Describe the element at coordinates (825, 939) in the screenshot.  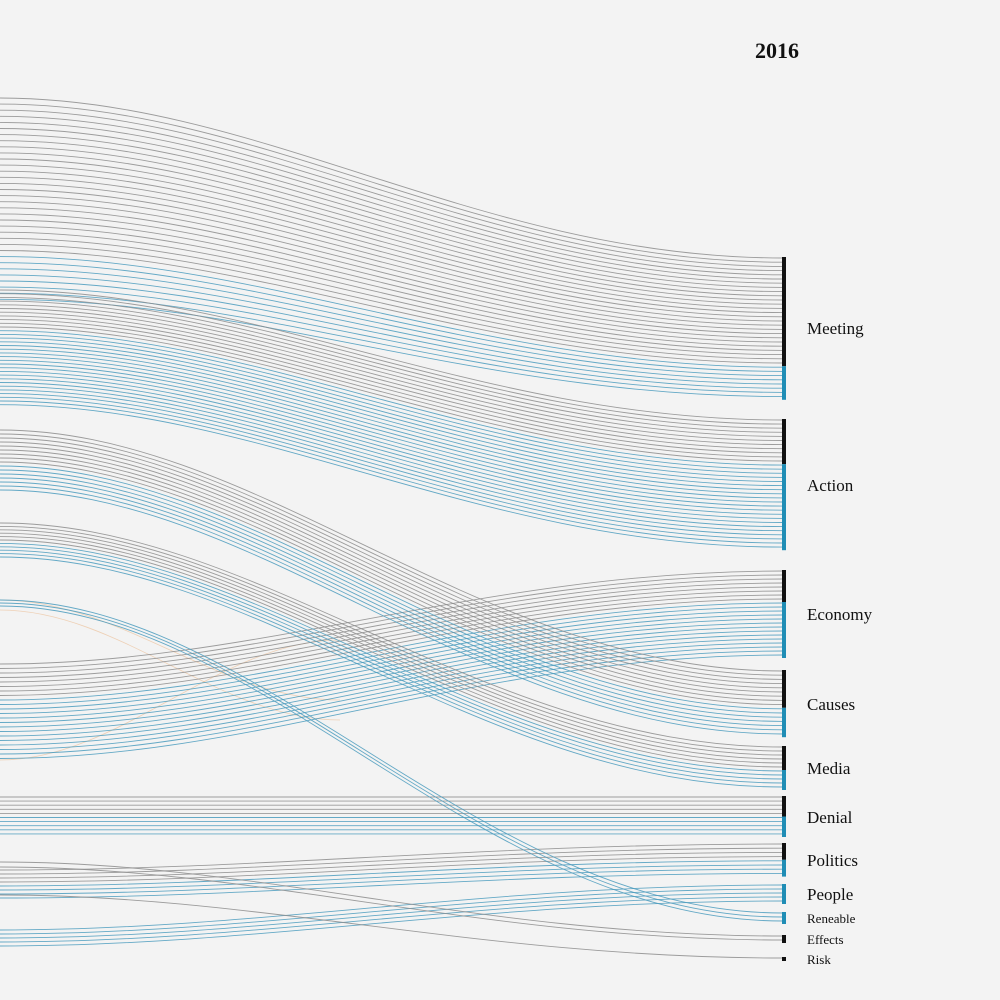
I see `category-label-effects: Effects` at that location.